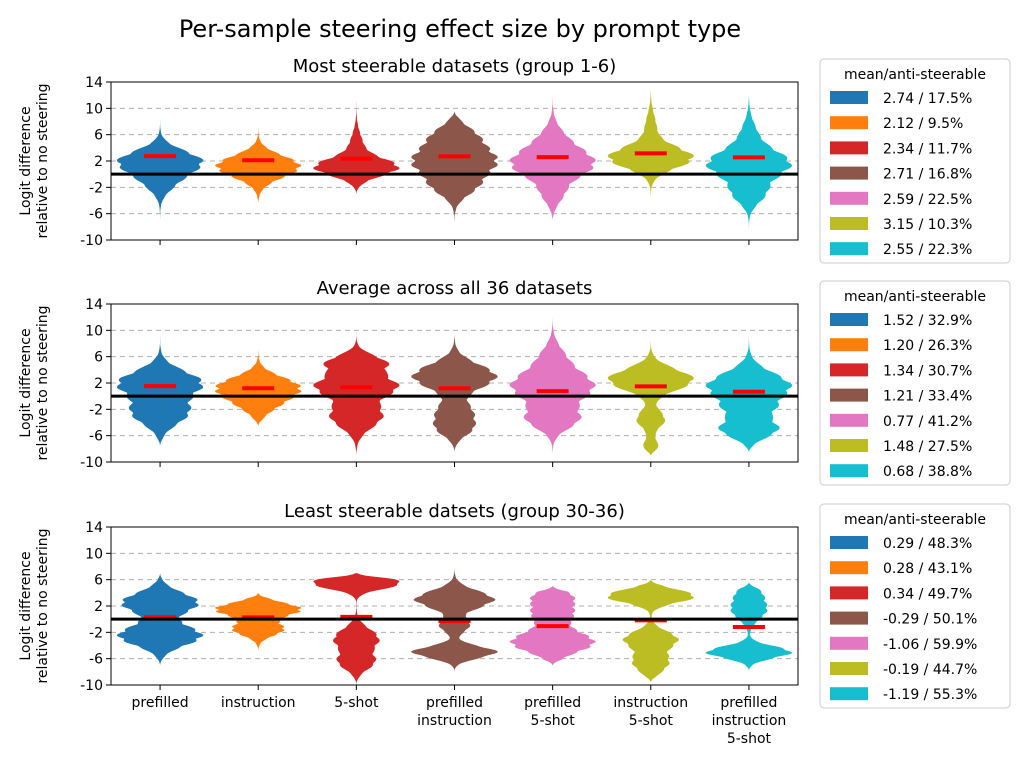 The width and height of the screenshot is (1025, 770). What do you see at coordinates (927, 99) in the screenshot?
I see `legend-label-1: 2.74 / 17.5%` at bounding box center [927, 99].